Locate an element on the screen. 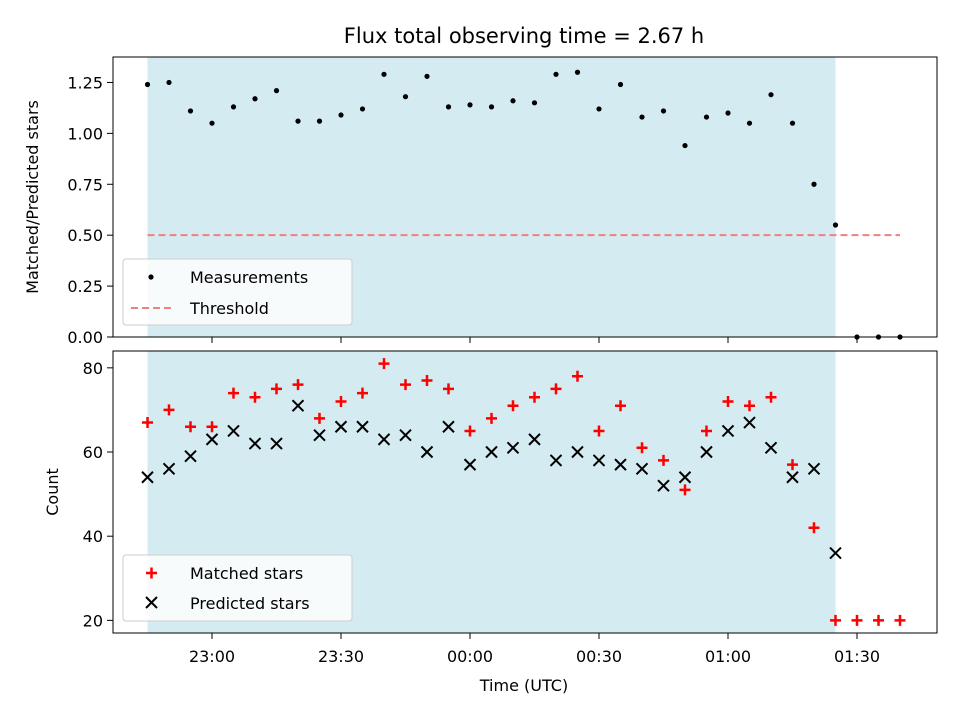 Image resolution: width=960 pixels, height=720 pixels. top-y-tick-label: 0.50 is located at coordinates (85, 235).